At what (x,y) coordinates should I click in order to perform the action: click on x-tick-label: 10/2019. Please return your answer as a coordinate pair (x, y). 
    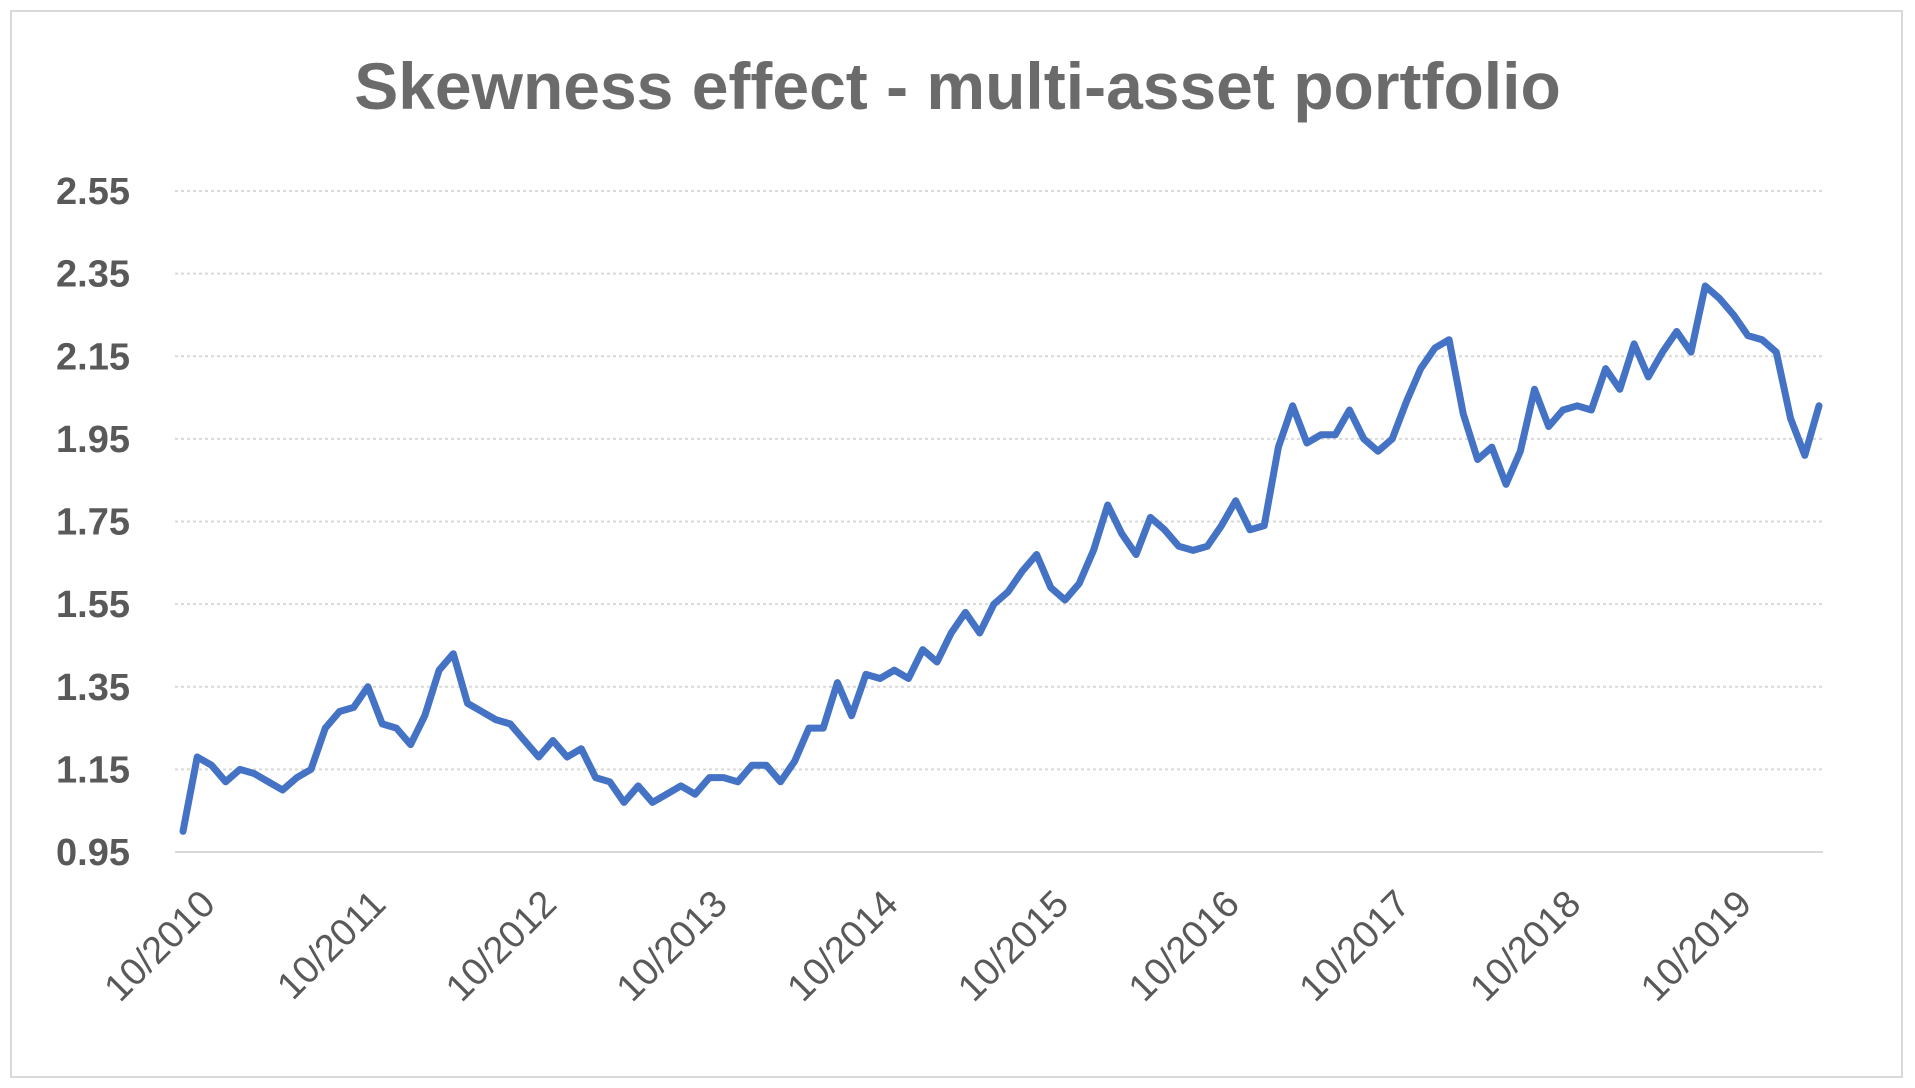
    Looking at the image, I should click on (1696, 946).